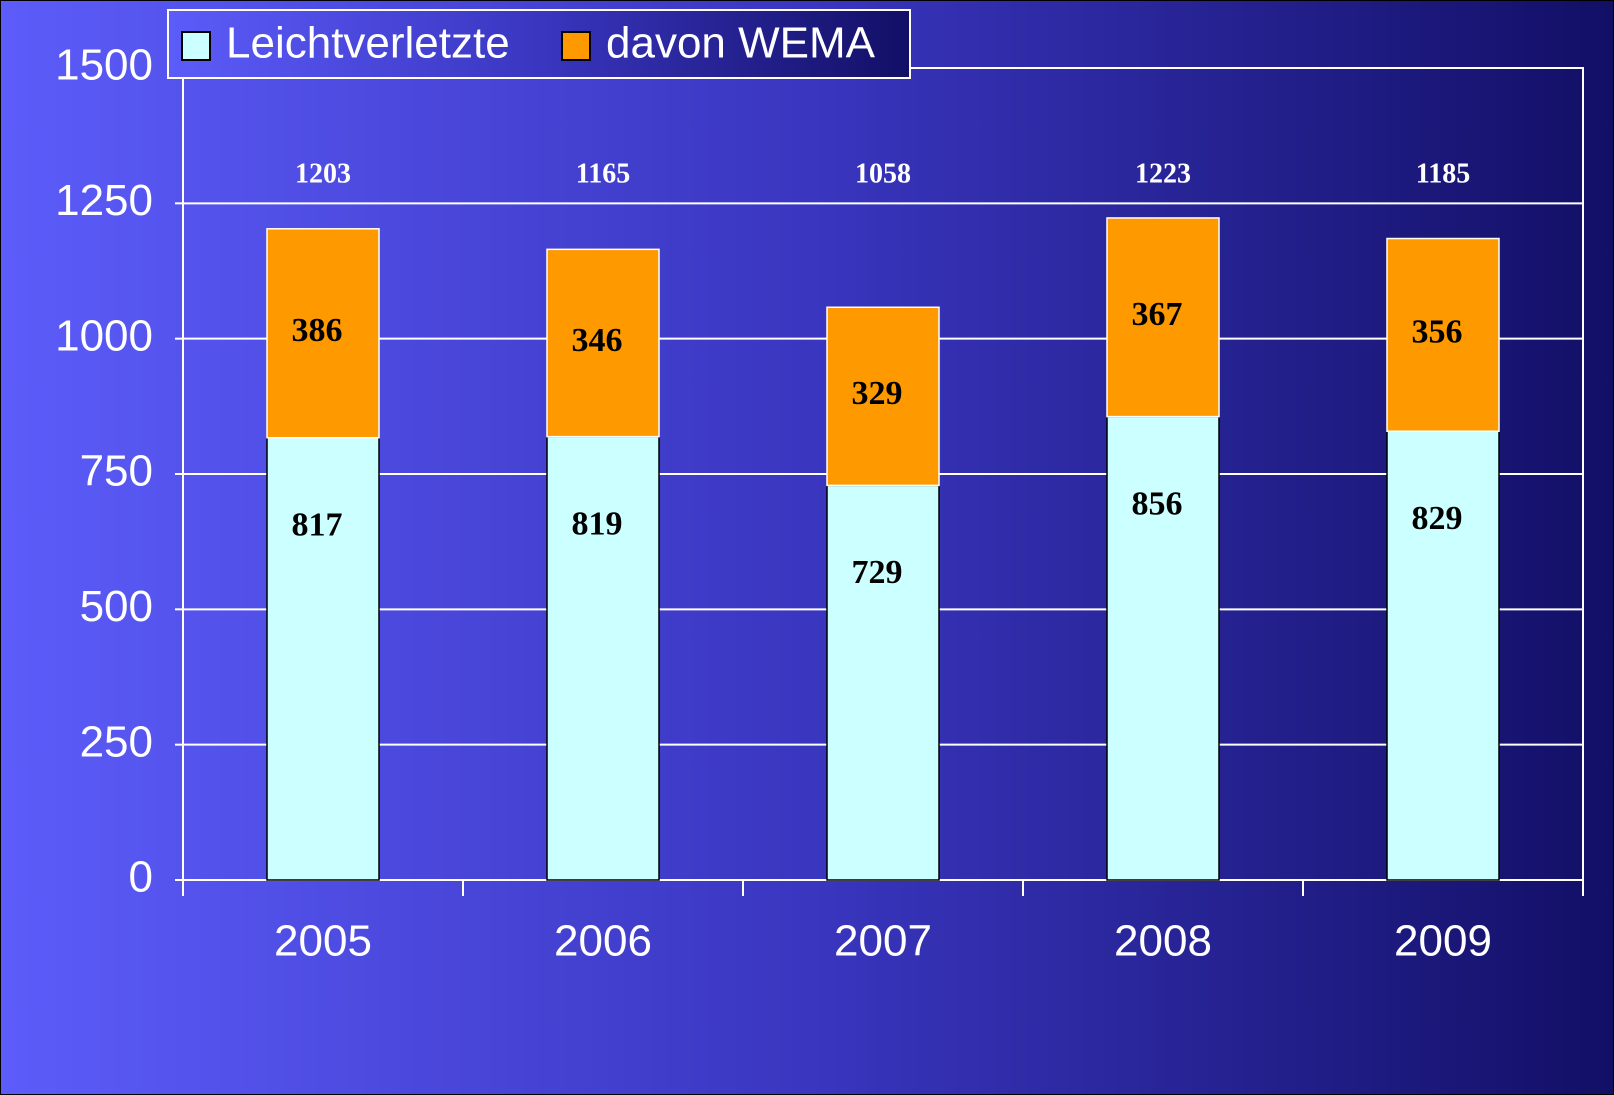 Image resolution: width=1614 pixels, height=1095 pixels. I want to click on y-tick-label: 0, so click(141, 877).